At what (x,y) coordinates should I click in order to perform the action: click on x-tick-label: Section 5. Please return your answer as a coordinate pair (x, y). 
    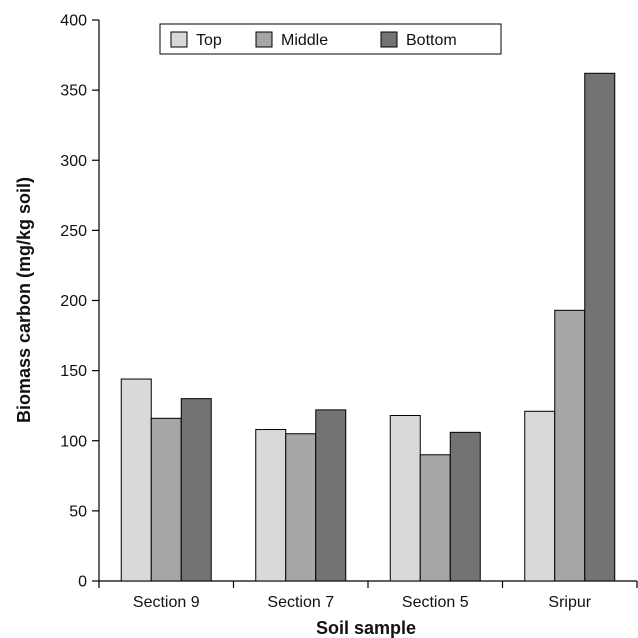
    Looking at the image, I should click on (435, 602).